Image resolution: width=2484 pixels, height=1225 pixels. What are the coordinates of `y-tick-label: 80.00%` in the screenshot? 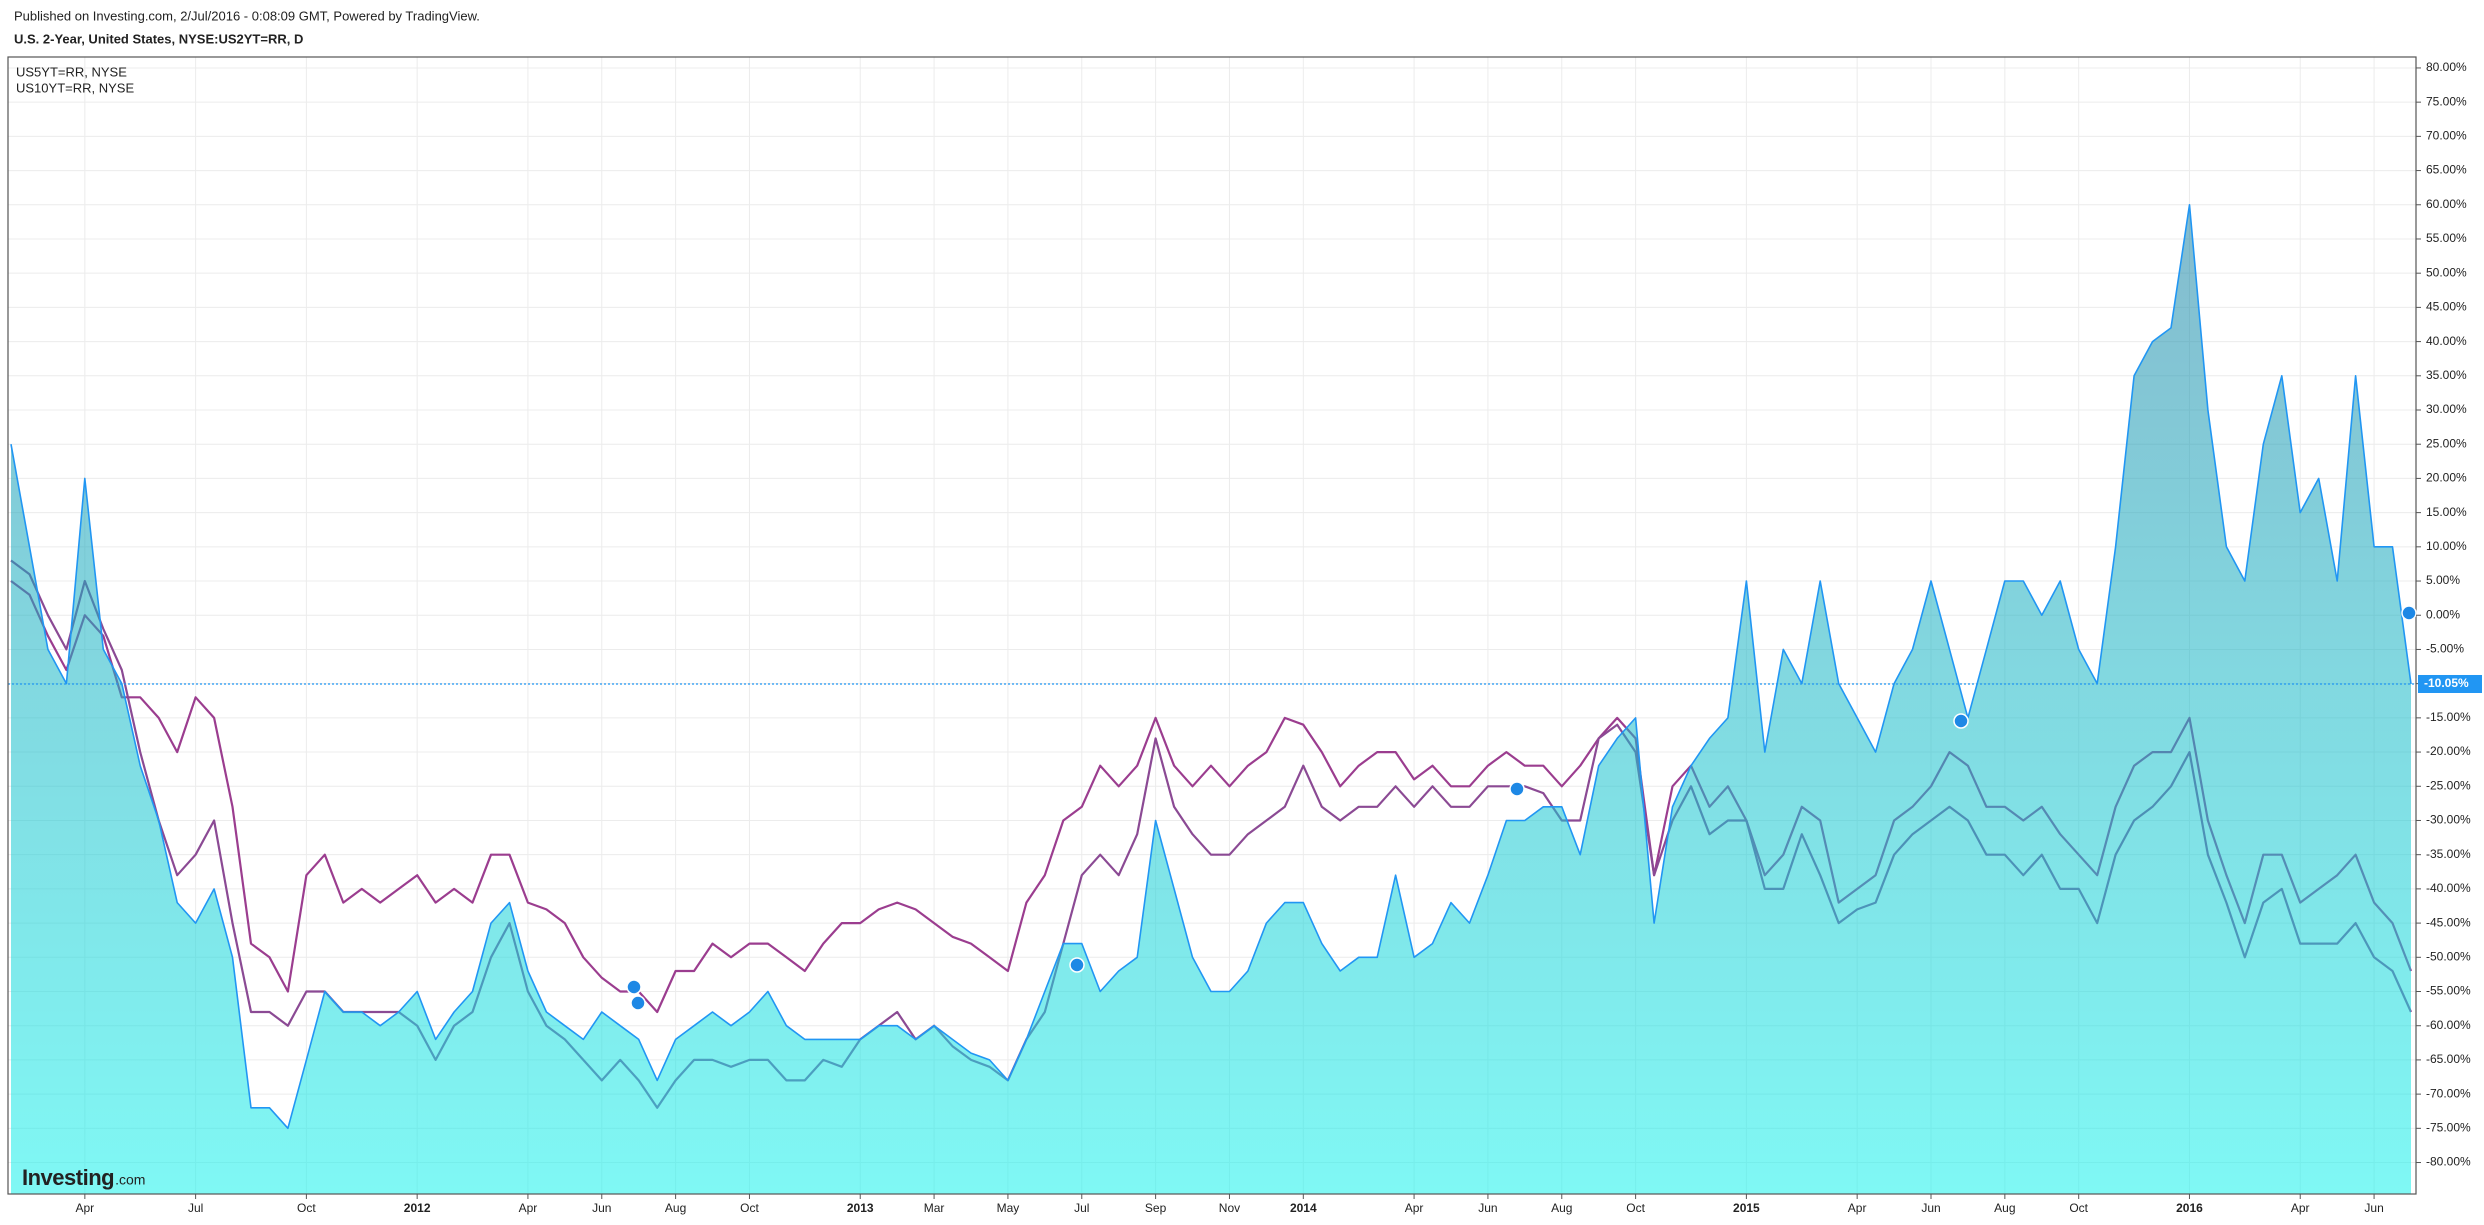 It's located at (2446, 67).